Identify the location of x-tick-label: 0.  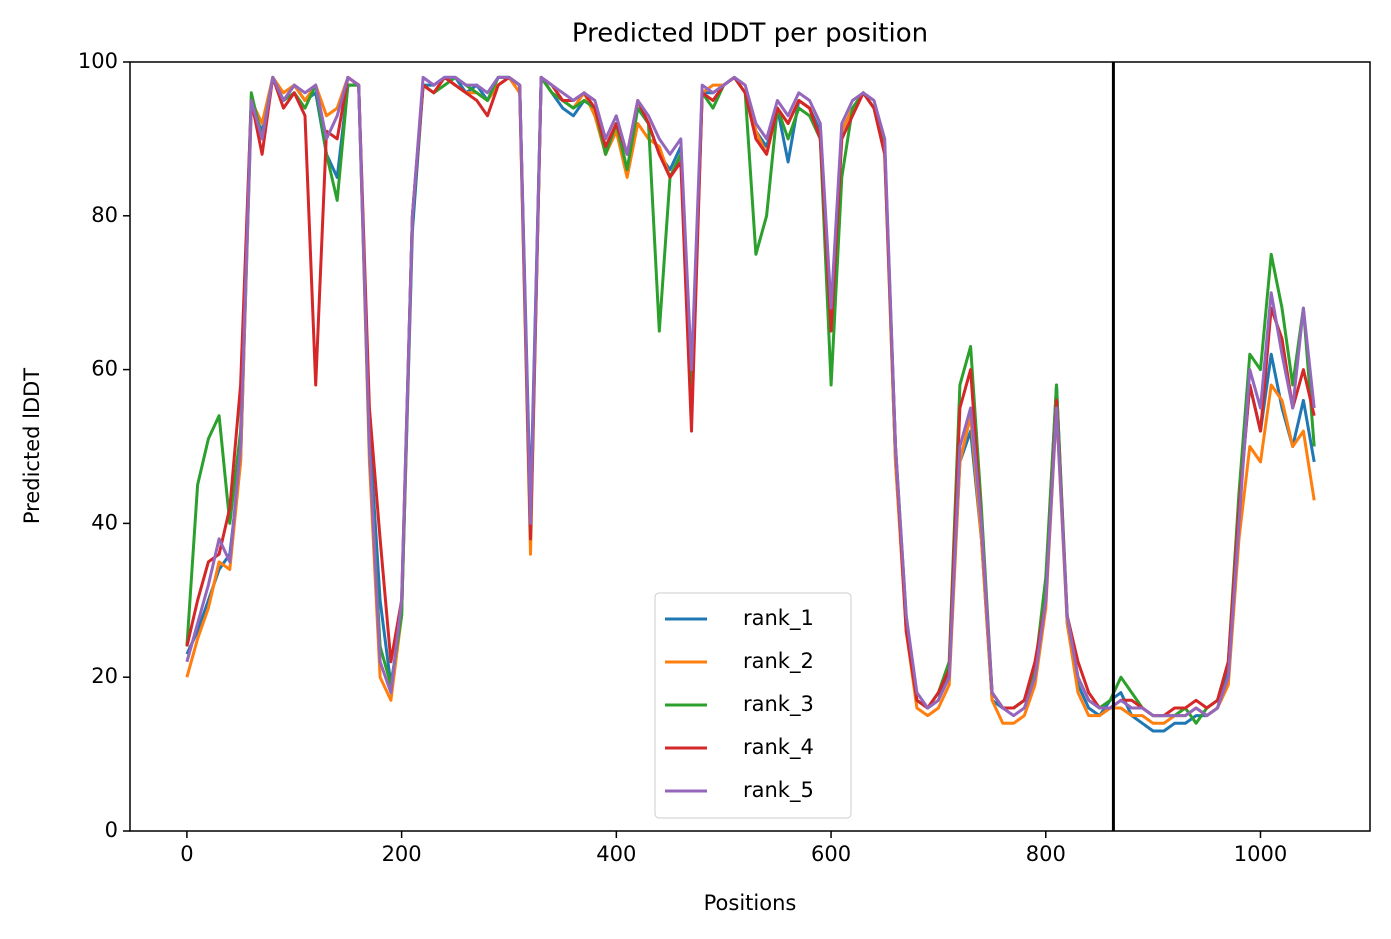
(186, 854).